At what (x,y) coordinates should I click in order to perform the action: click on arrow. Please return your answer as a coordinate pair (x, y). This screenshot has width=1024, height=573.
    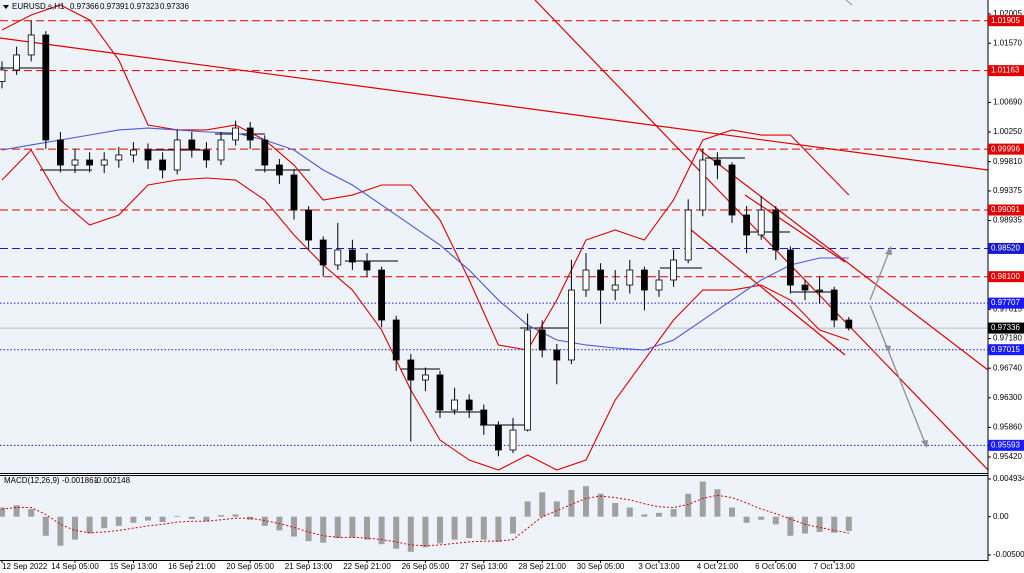
    Looking at the image, I should click on (879, 276).